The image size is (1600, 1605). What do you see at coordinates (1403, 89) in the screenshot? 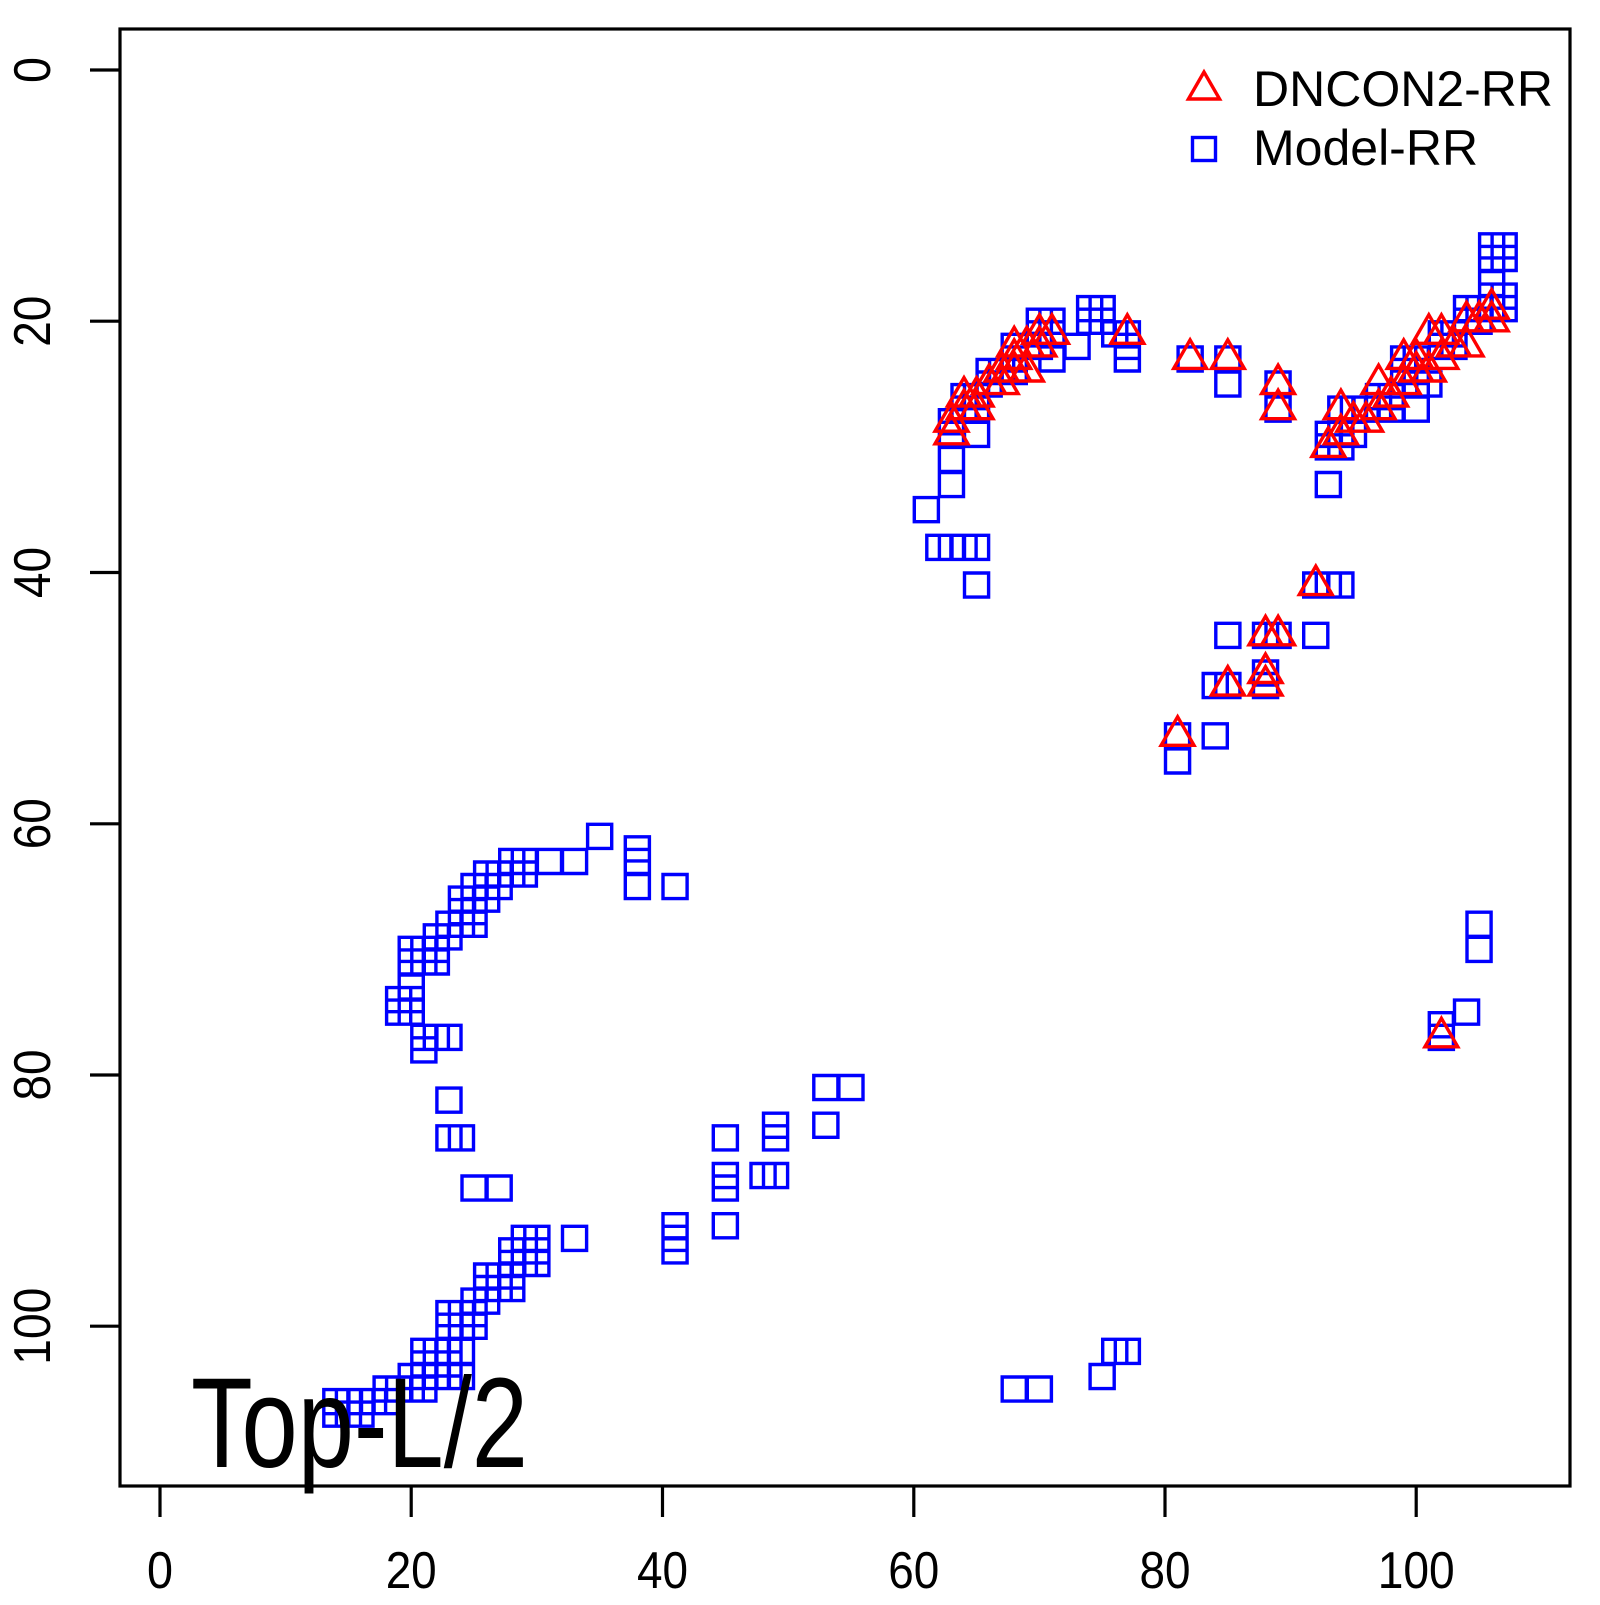
I see `svg-text: DNCON2-RR` at bounding box center [1403, 89].